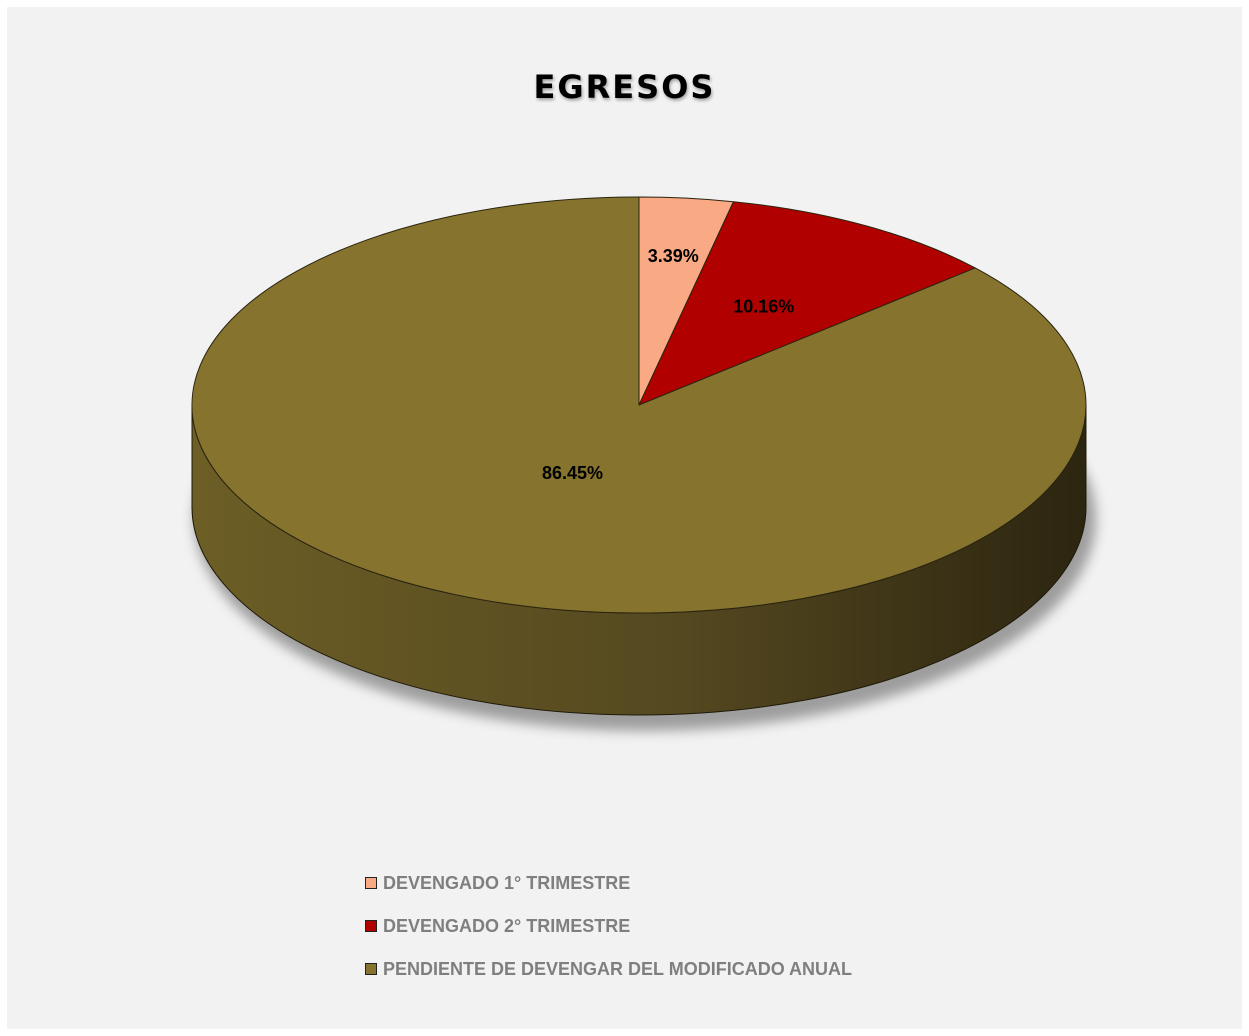 The height and width of the screenshot is (1036, 1249). What do you see at coordinates (507, 882) in the screenshot?
I see `legend-label-q1: DEVENGADO 1° TRIMESTRE` at bounding box center [507, 882].